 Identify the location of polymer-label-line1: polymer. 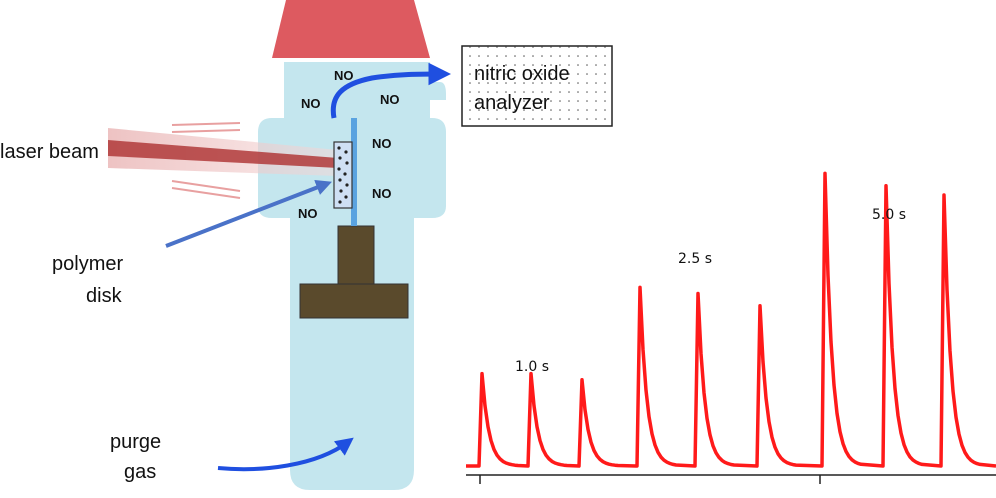
(87, 264).